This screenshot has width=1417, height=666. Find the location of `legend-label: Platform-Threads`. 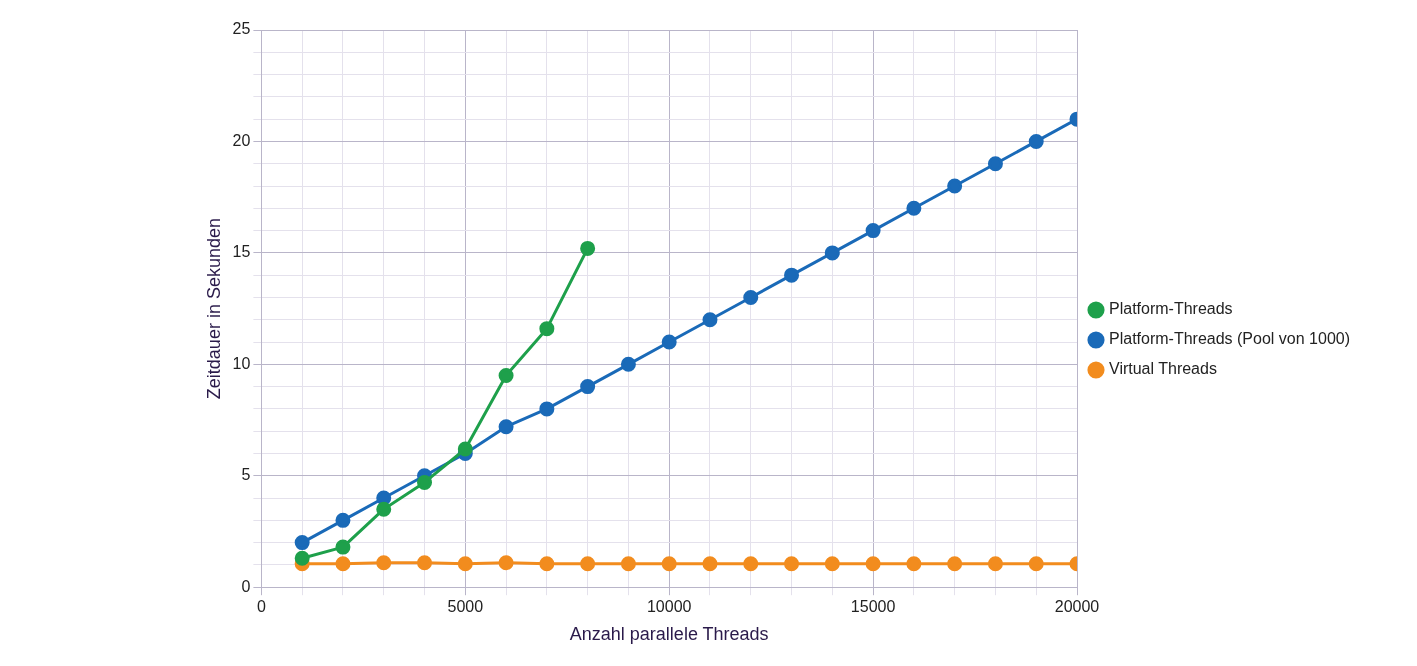

legend-label: Platform-Threads is located at coordinates (1171, 309).